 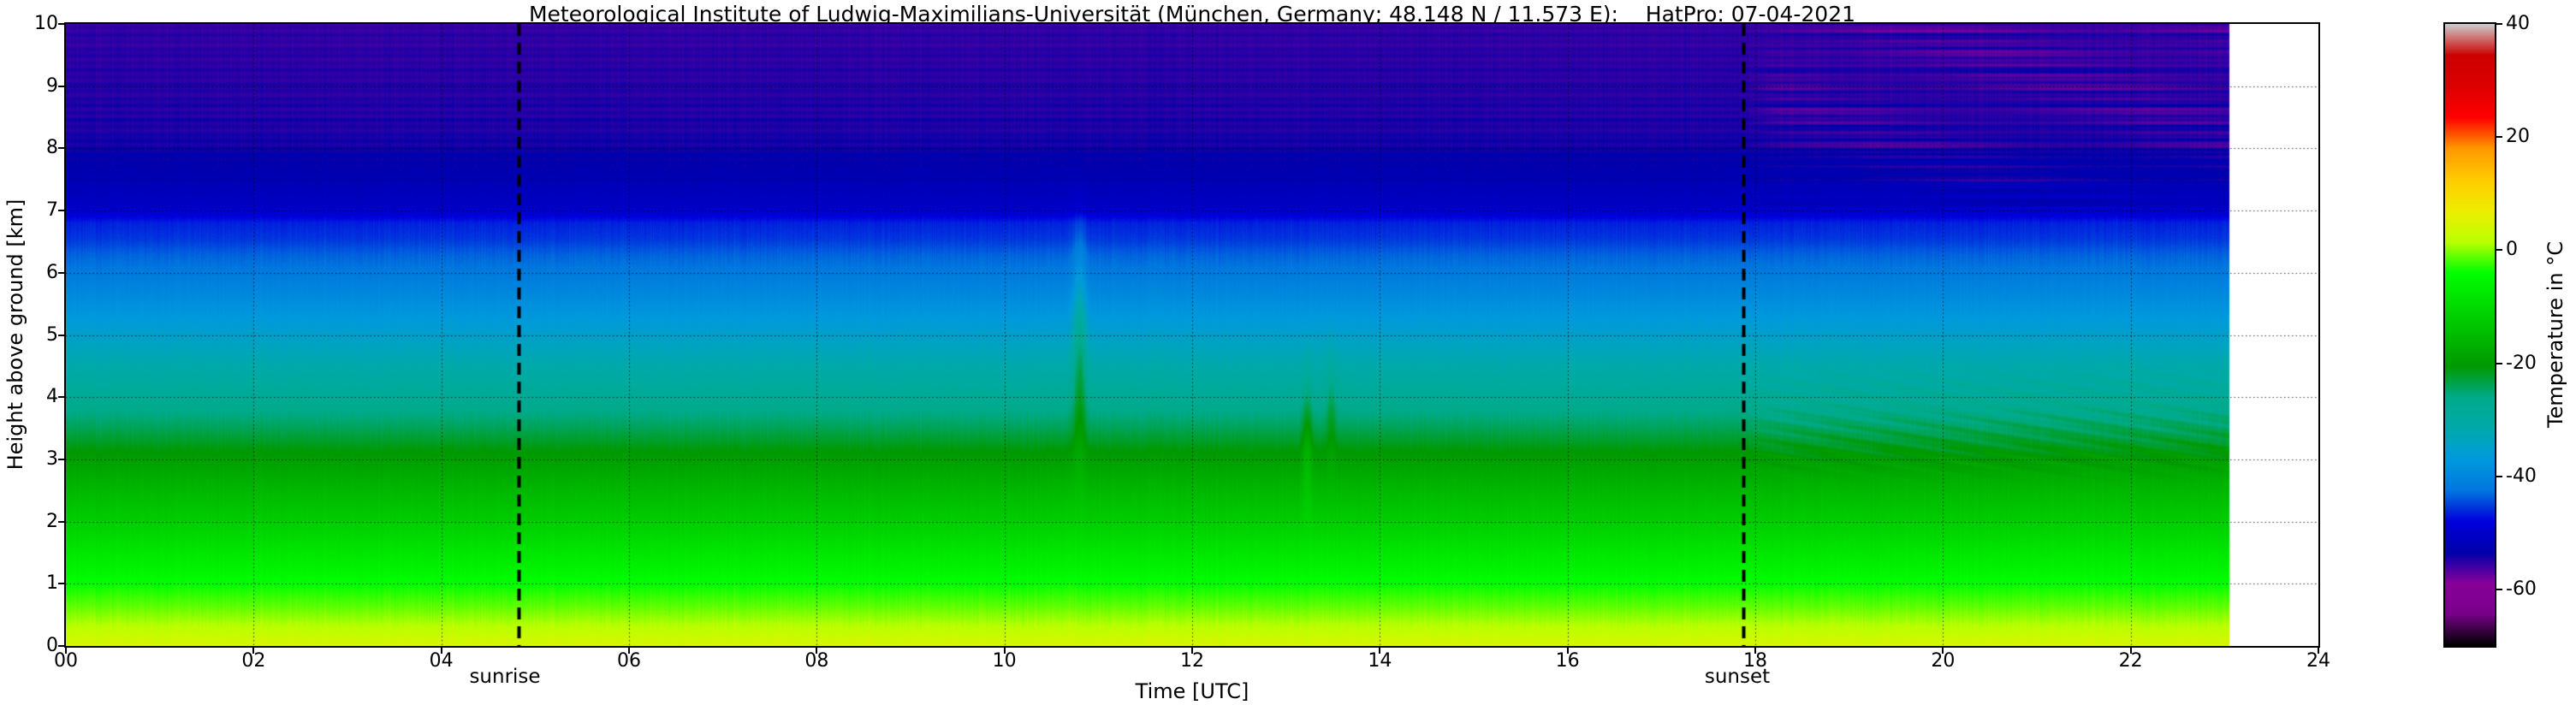 I want to click on x-tick-label: 00, so click(x=66, y=661).